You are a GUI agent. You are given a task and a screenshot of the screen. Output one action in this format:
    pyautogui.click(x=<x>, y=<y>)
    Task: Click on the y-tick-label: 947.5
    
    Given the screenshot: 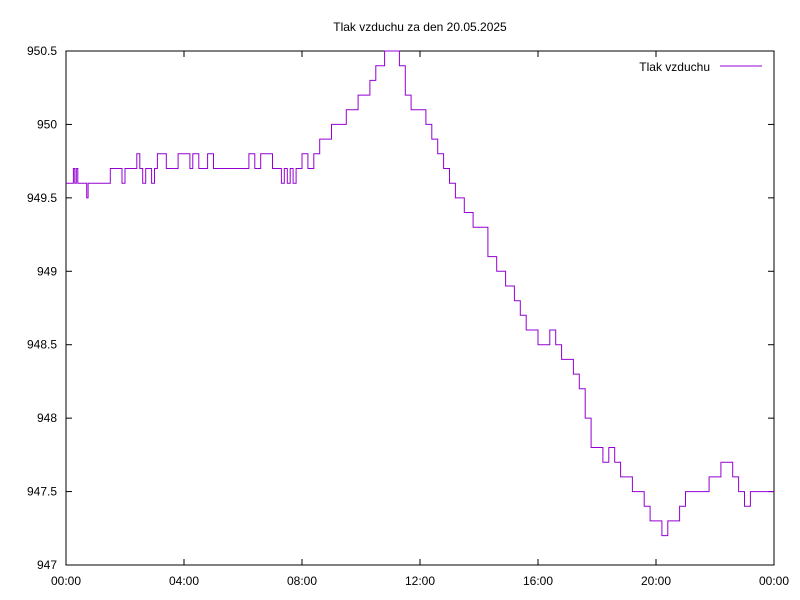 What is the action you would take?
    pyautogui.click(x=42, y=492)
    